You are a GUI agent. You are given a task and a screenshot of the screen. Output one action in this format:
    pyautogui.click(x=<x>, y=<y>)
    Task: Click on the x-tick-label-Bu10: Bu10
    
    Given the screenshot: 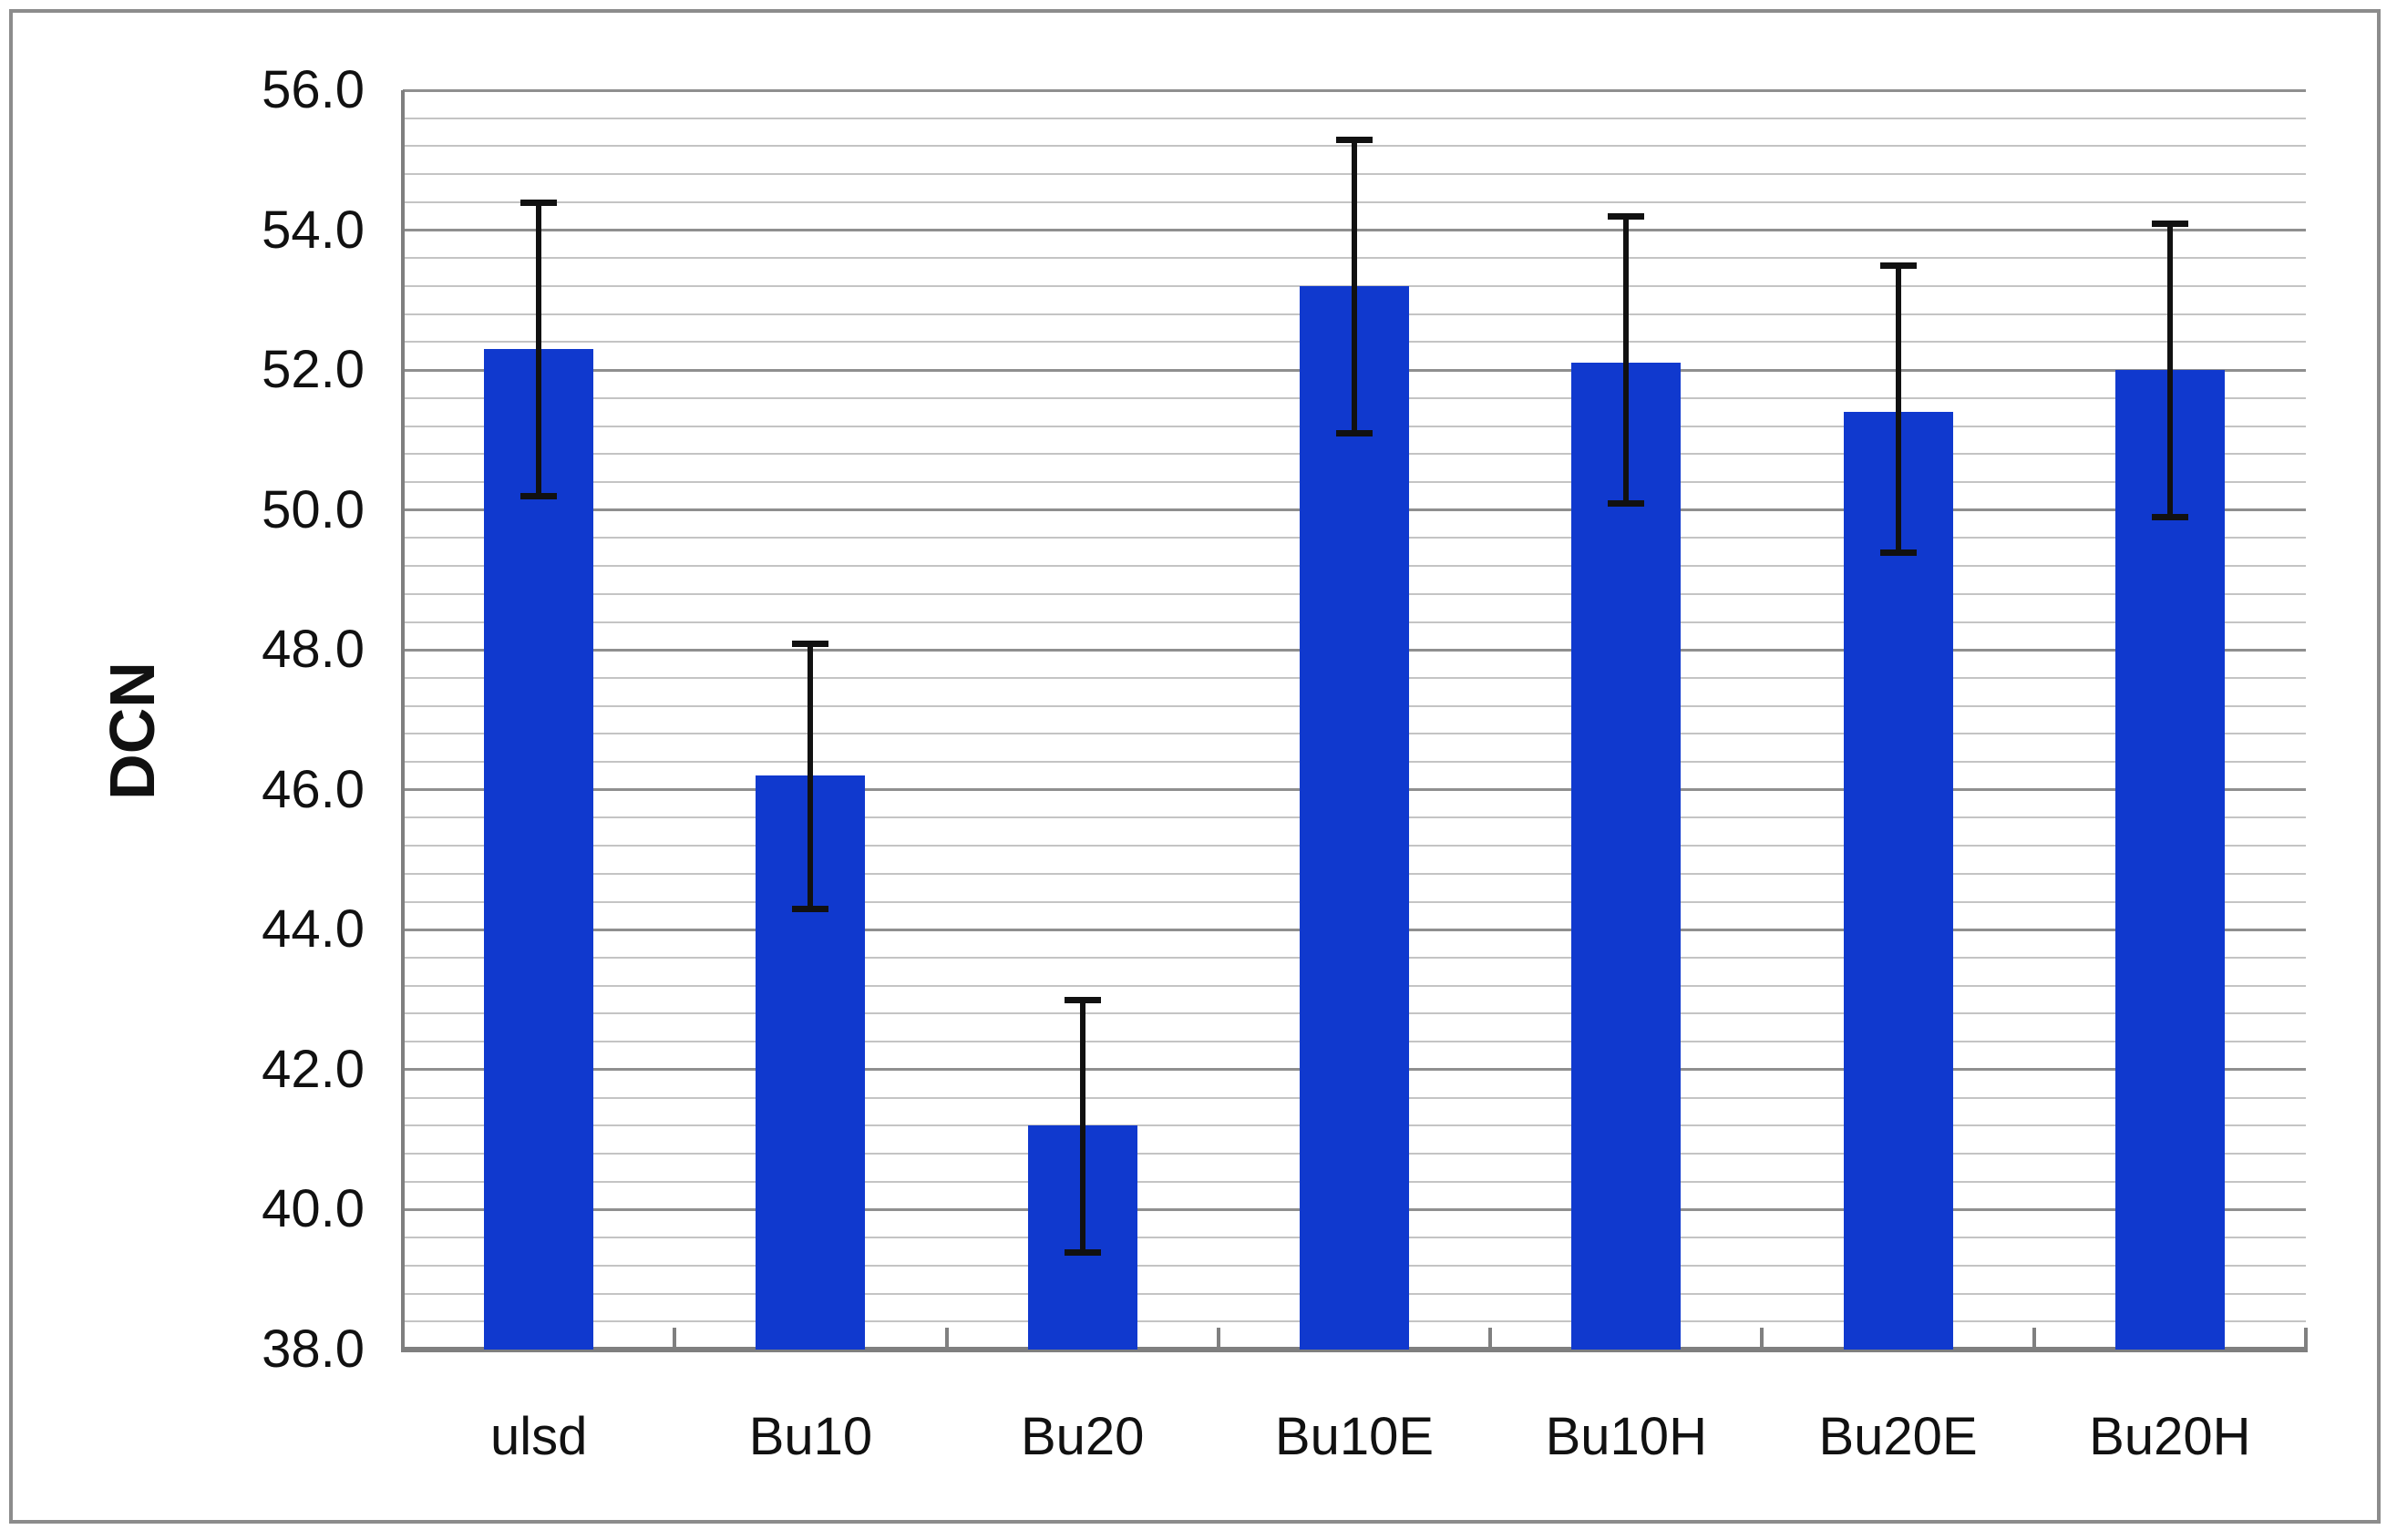 What is the action you would take?
    pyautogui.click(x=810, y=1436)
    